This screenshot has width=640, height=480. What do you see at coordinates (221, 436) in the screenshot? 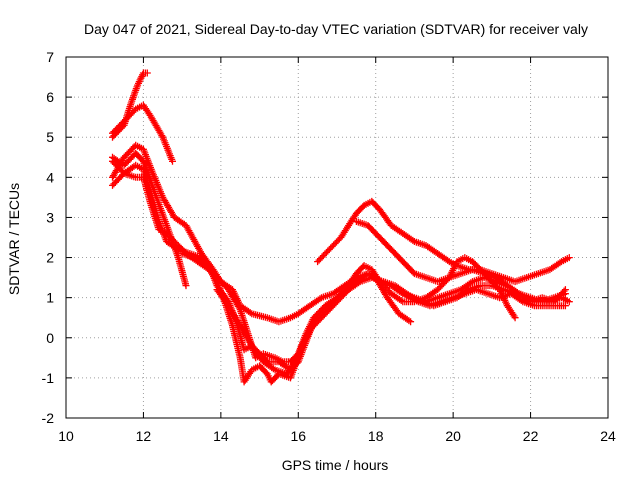
I see `x-tick-label: 14` at bounding box center [221, 436].